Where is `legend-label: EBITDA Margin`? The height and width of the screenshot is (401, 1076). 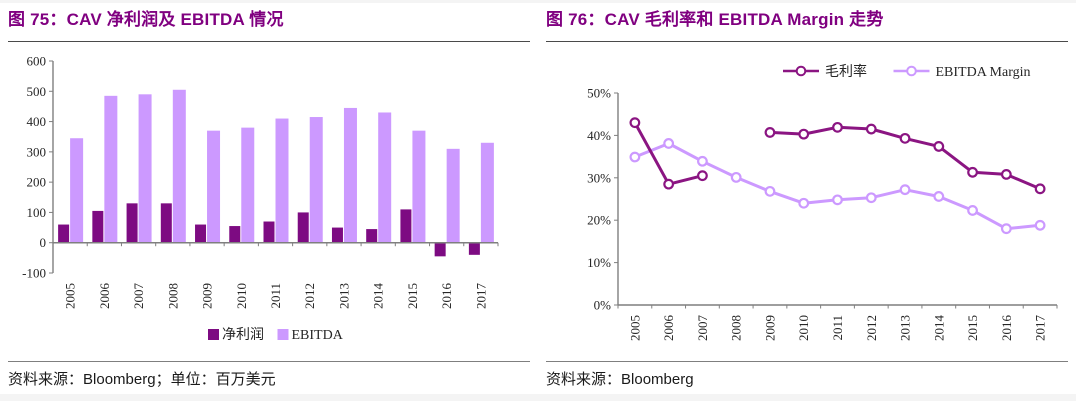 legend-label: EBITDA Margin is located at coordinates (983, 72).